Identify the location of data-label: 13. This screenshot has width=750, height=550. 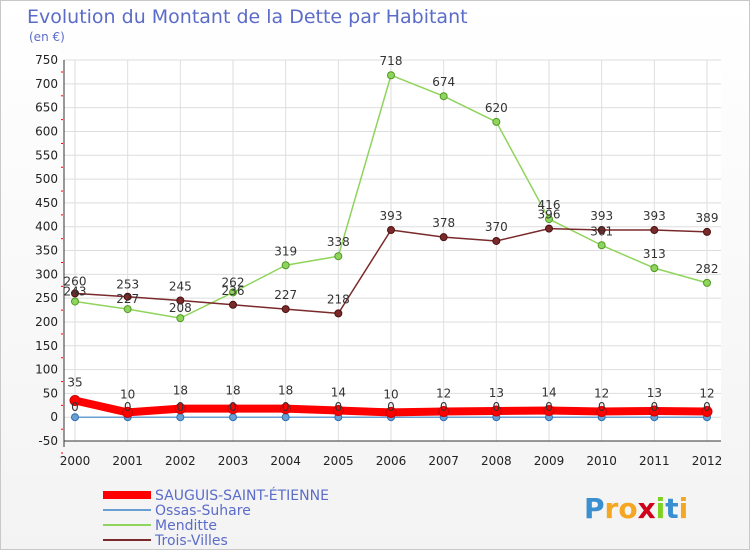
(496, 393).